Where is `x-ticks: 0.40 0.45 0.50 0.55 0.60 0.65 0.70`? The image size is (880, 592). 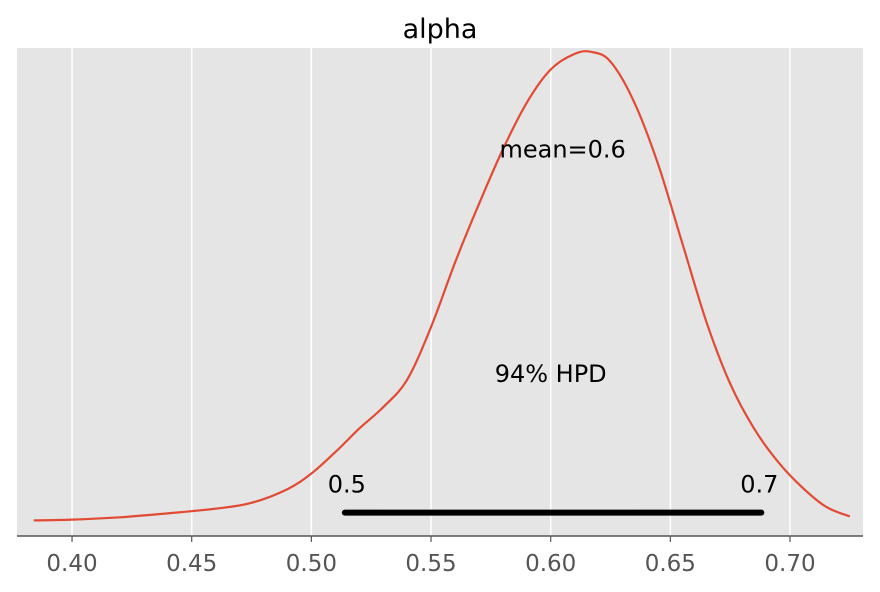
x-ticks: 0.40 0.45 0.50 0.55 0.60 0.65 0.70 is located at coordinates (431, 556).